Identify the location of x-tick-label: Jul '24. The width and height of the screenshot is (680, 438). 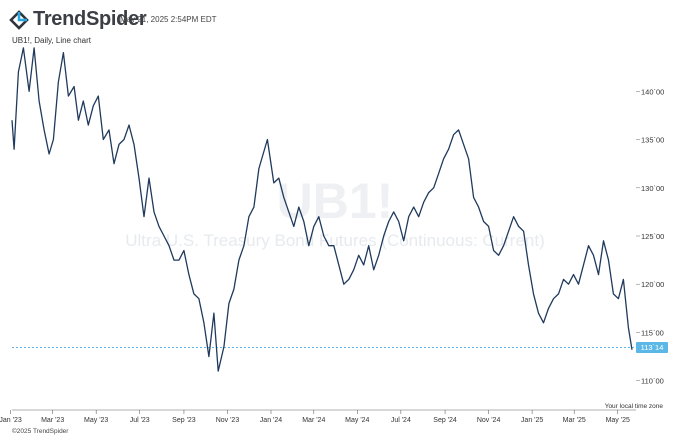
(401, 420).